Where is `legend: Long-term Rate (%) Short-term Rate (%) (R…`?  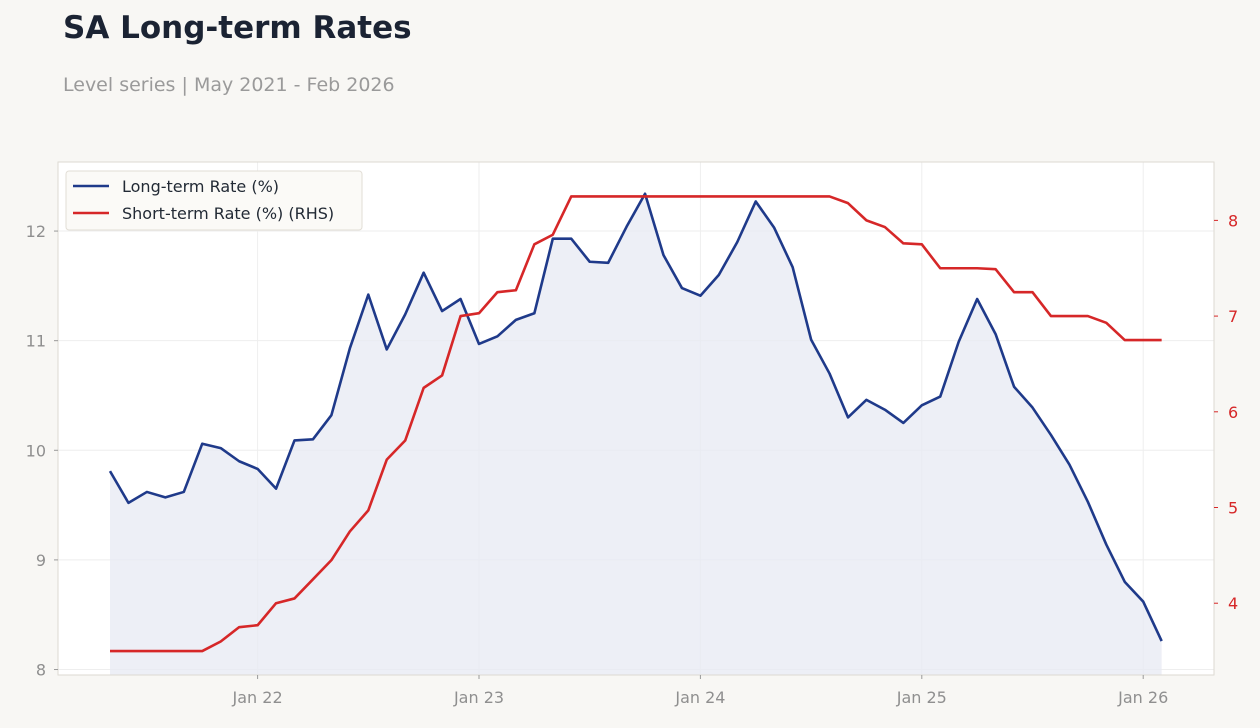 legend: Long-term Rate (%) Short-term Rate (%) (R… is located at coordinates (214, 200).